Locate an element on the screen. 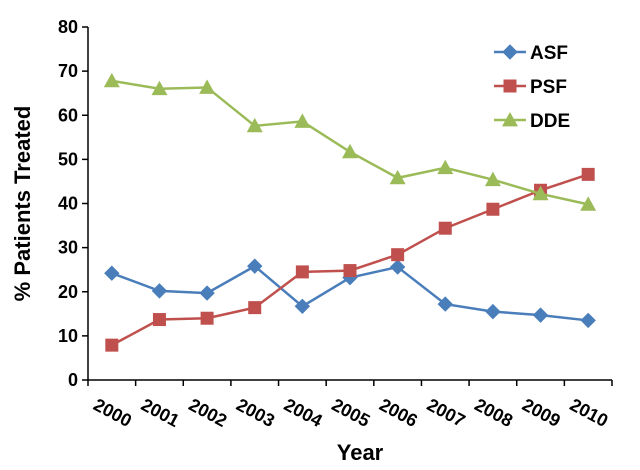 The image size is (640, 470). x-tick-label: 2005 is located at coordinates (350, 412).